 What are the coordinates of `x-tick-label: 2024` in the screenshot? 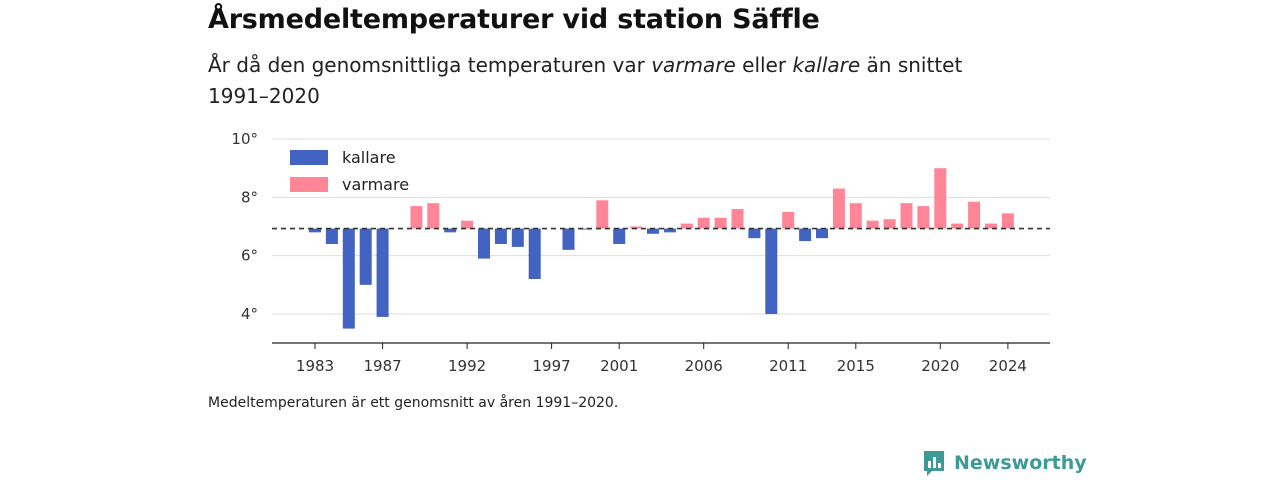 It's located at (1008, 366).